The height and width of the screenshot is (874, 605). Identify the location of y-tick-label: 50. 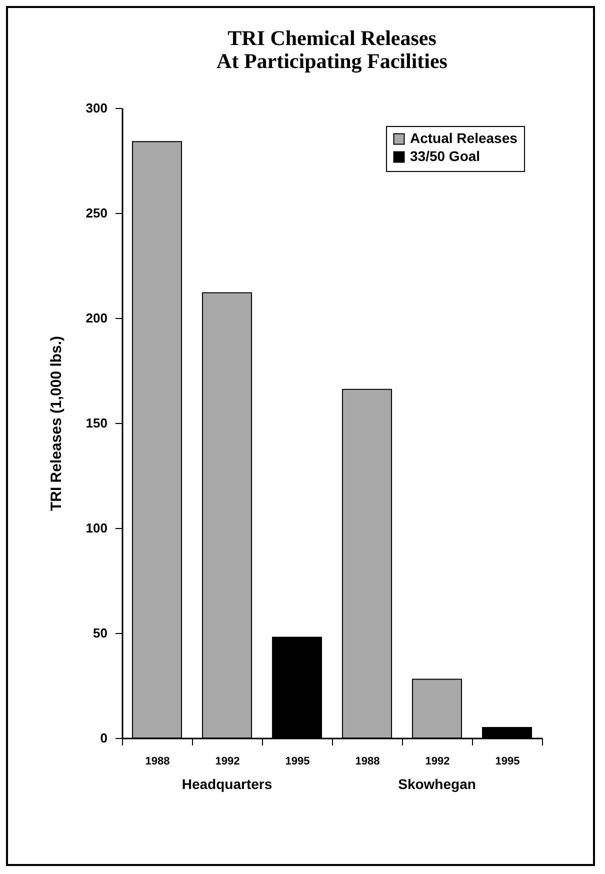
(100, 633).